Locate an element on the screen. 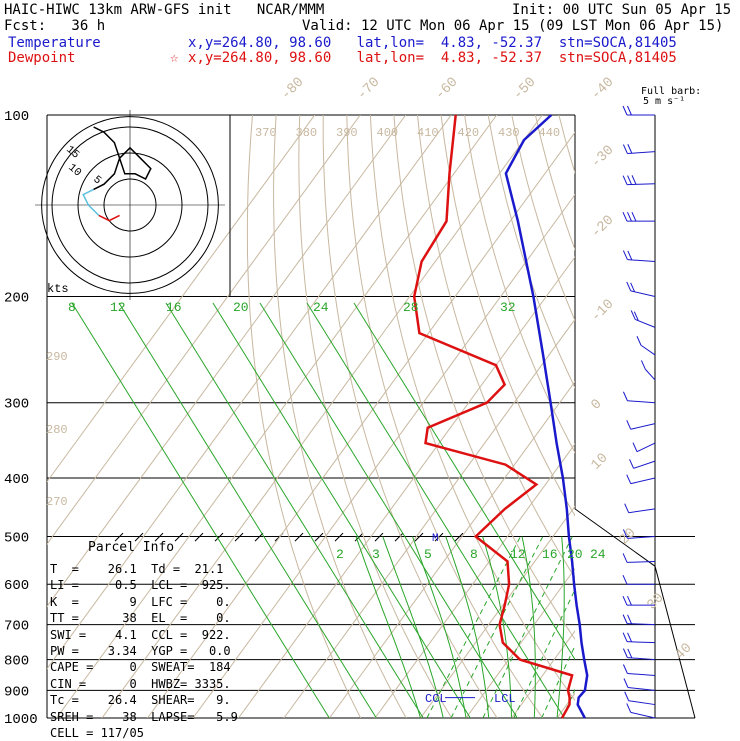 The height and width of the screenshot is (741, 740). parcel-info-line: K = 9 LFC = 0. is located at coordinates (140, 602).